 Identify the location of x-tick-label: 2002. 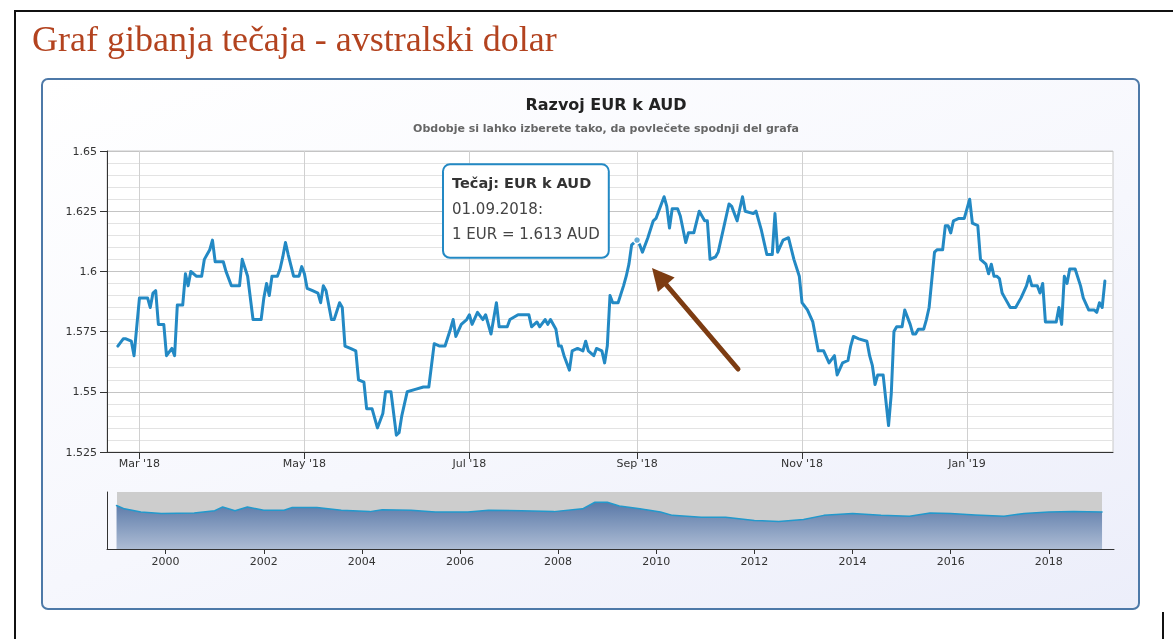
(263, 561).